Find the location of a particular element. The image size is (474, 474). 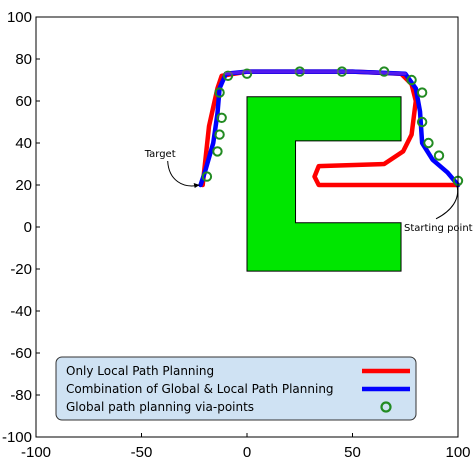

y-tick-label: 100 is located at coordinates (19, 17).